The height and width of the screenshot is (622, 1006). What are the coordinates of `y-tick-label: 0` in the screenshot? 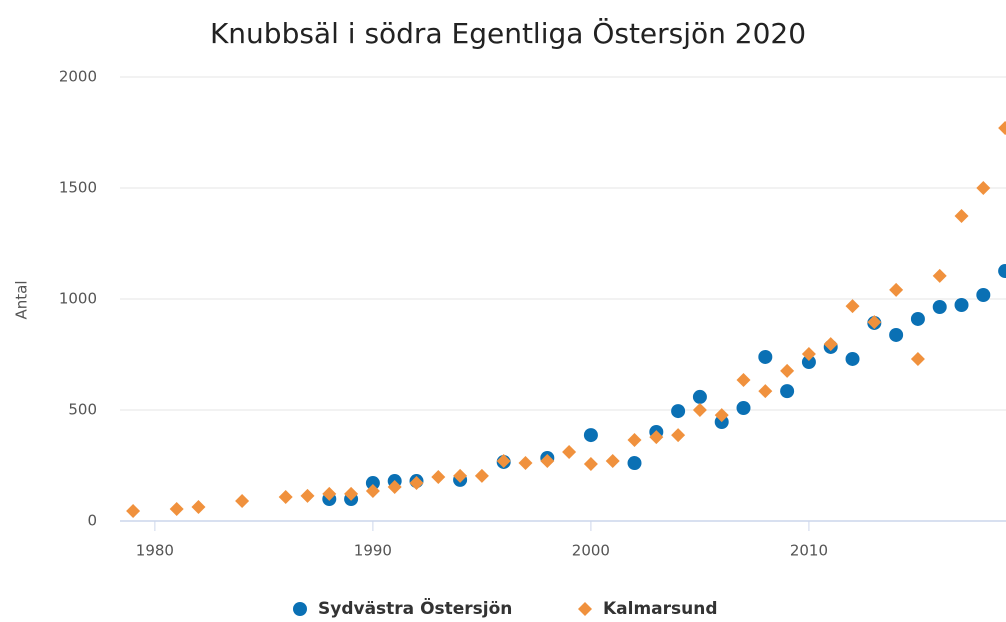 It's located at (92, 521).